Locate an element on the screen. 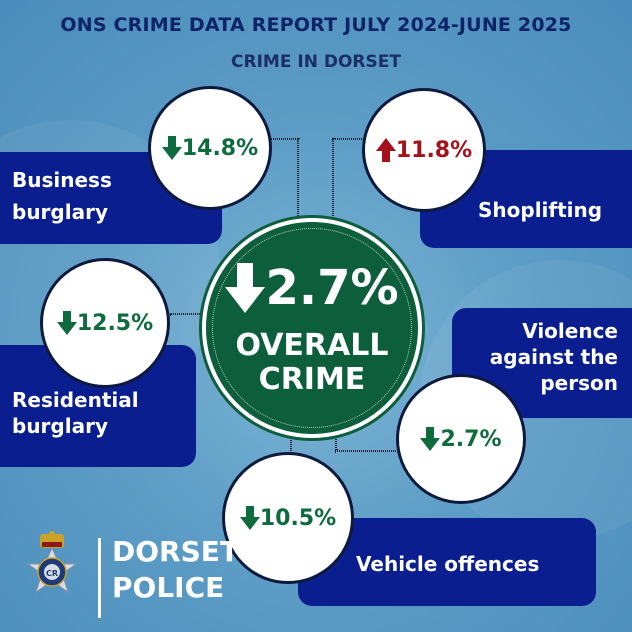  stat-circle-shoplifting: 11.8% is located at coordinates (424, 150).